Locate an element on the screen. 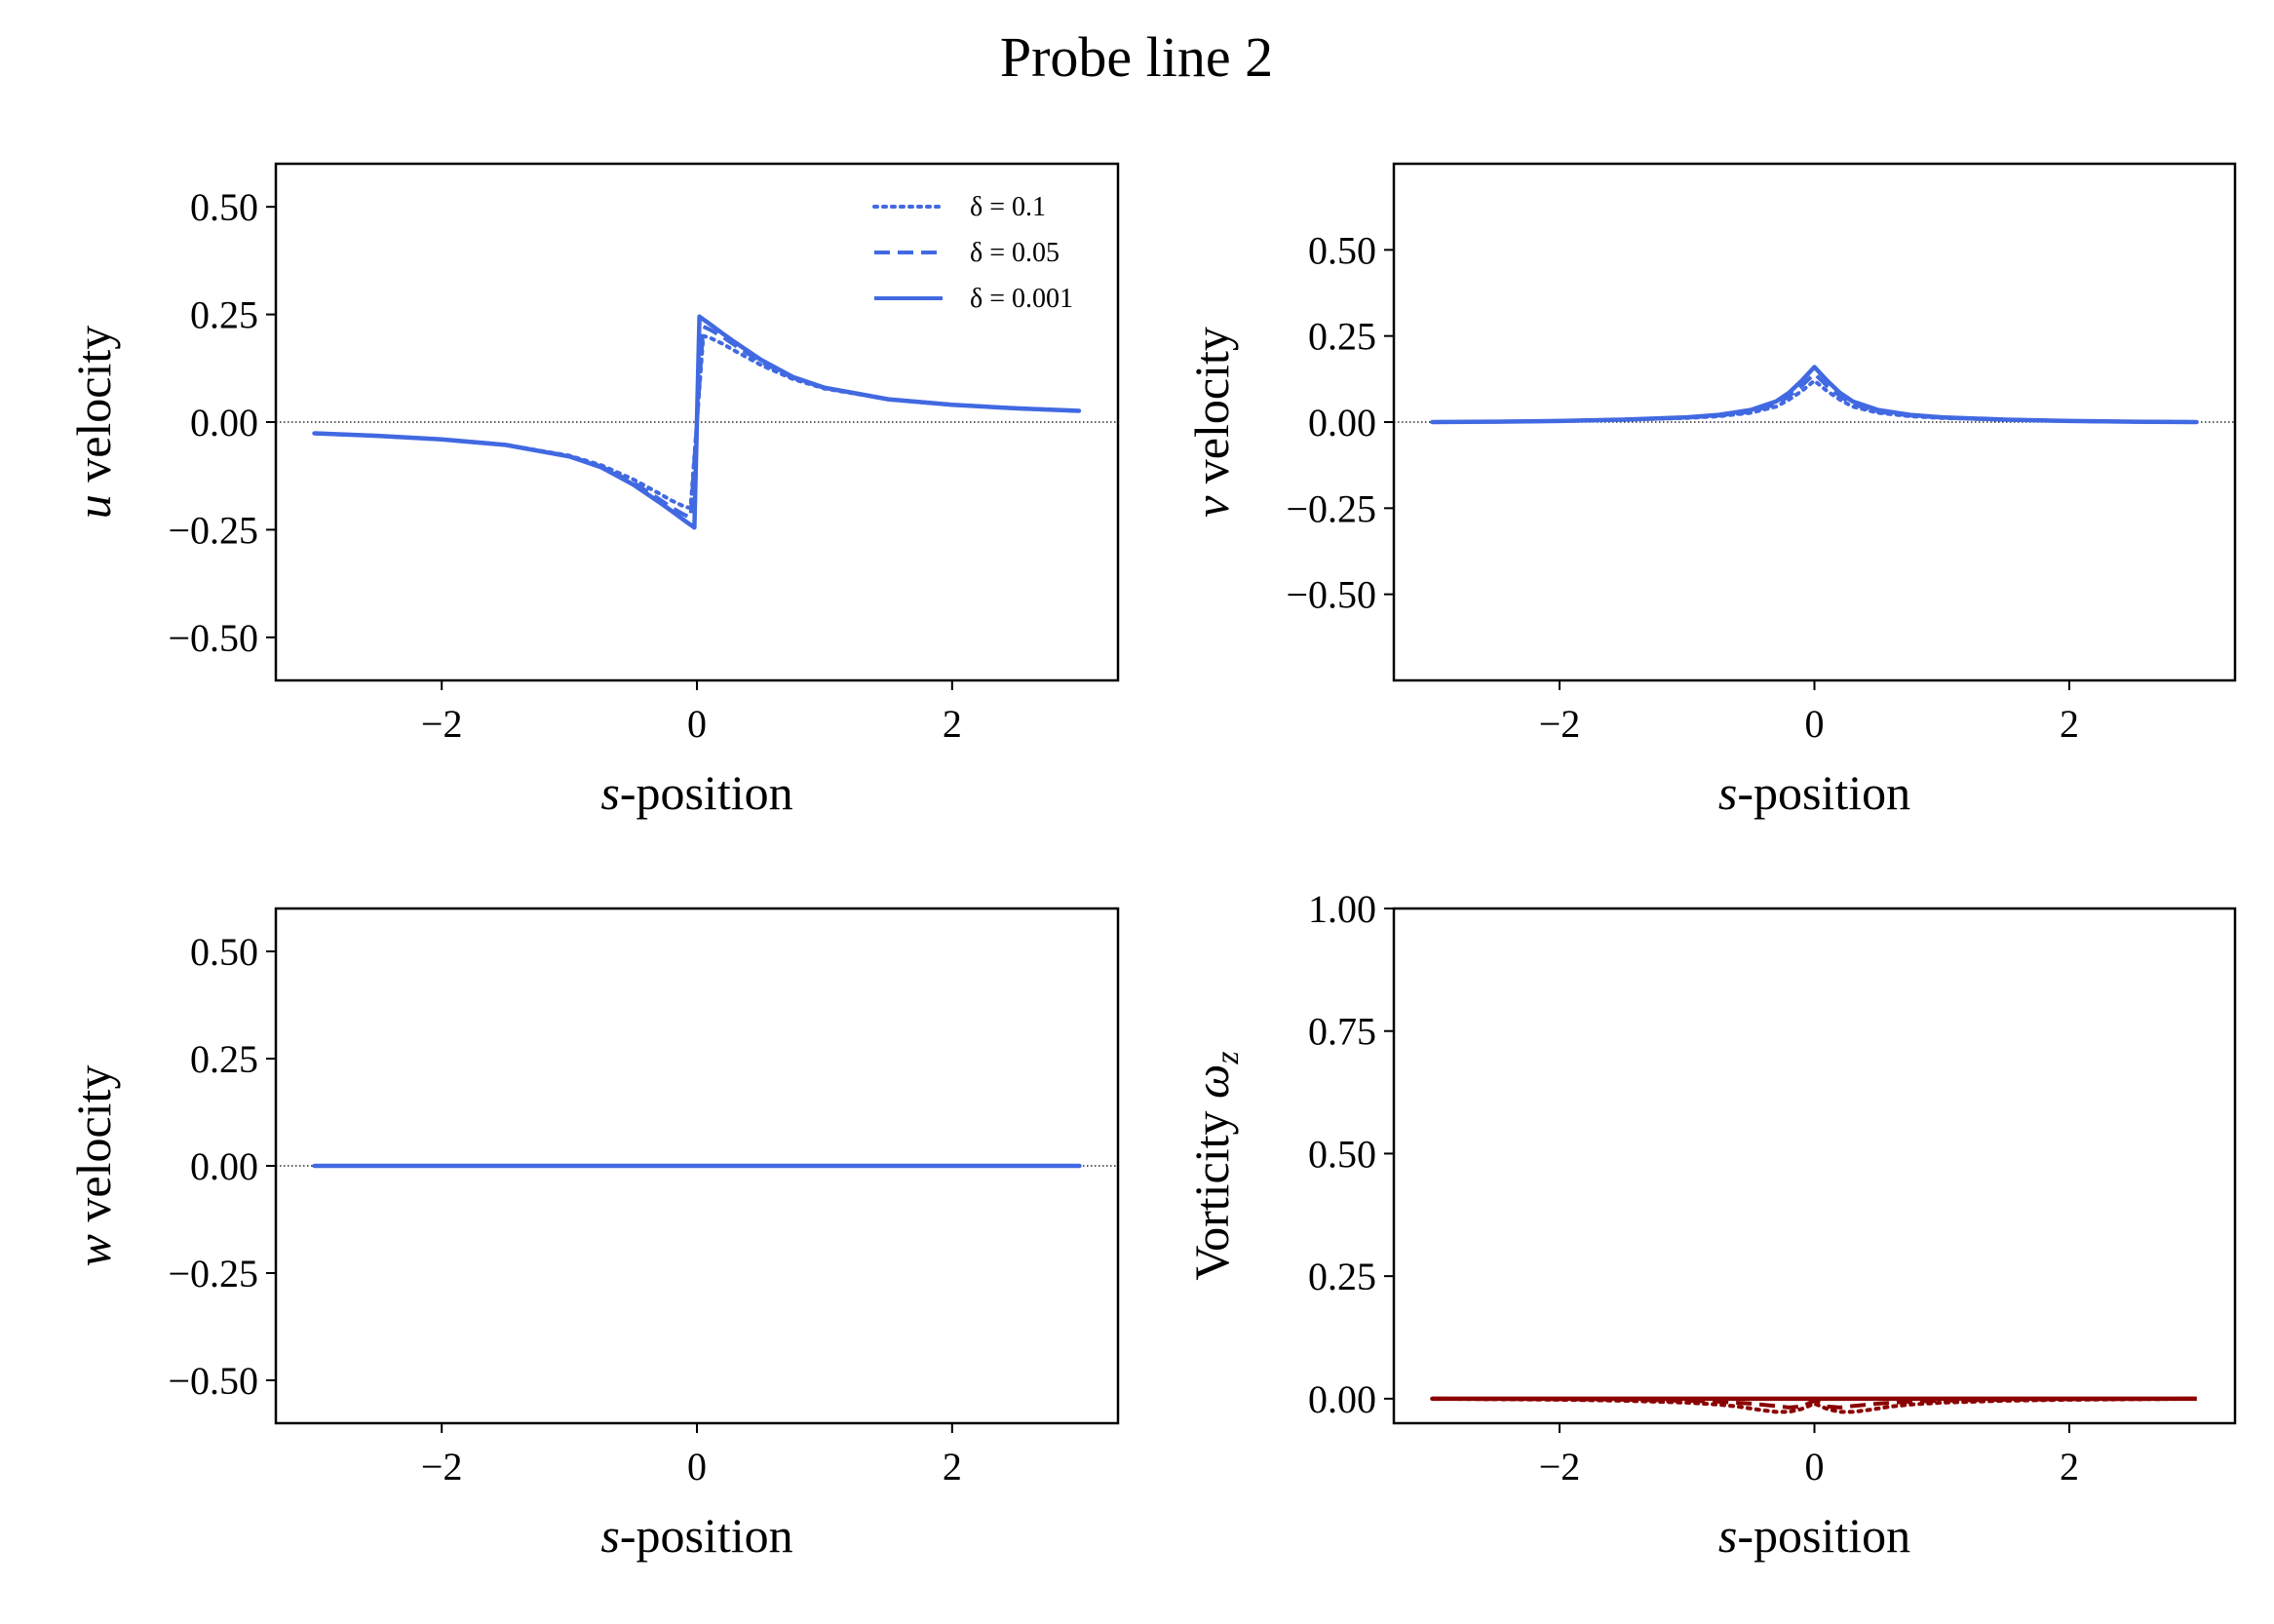 The width and height of the screenshot is (2274, 1624). legend-label: δ = 0.001 is located at coordinates (1022, 299).